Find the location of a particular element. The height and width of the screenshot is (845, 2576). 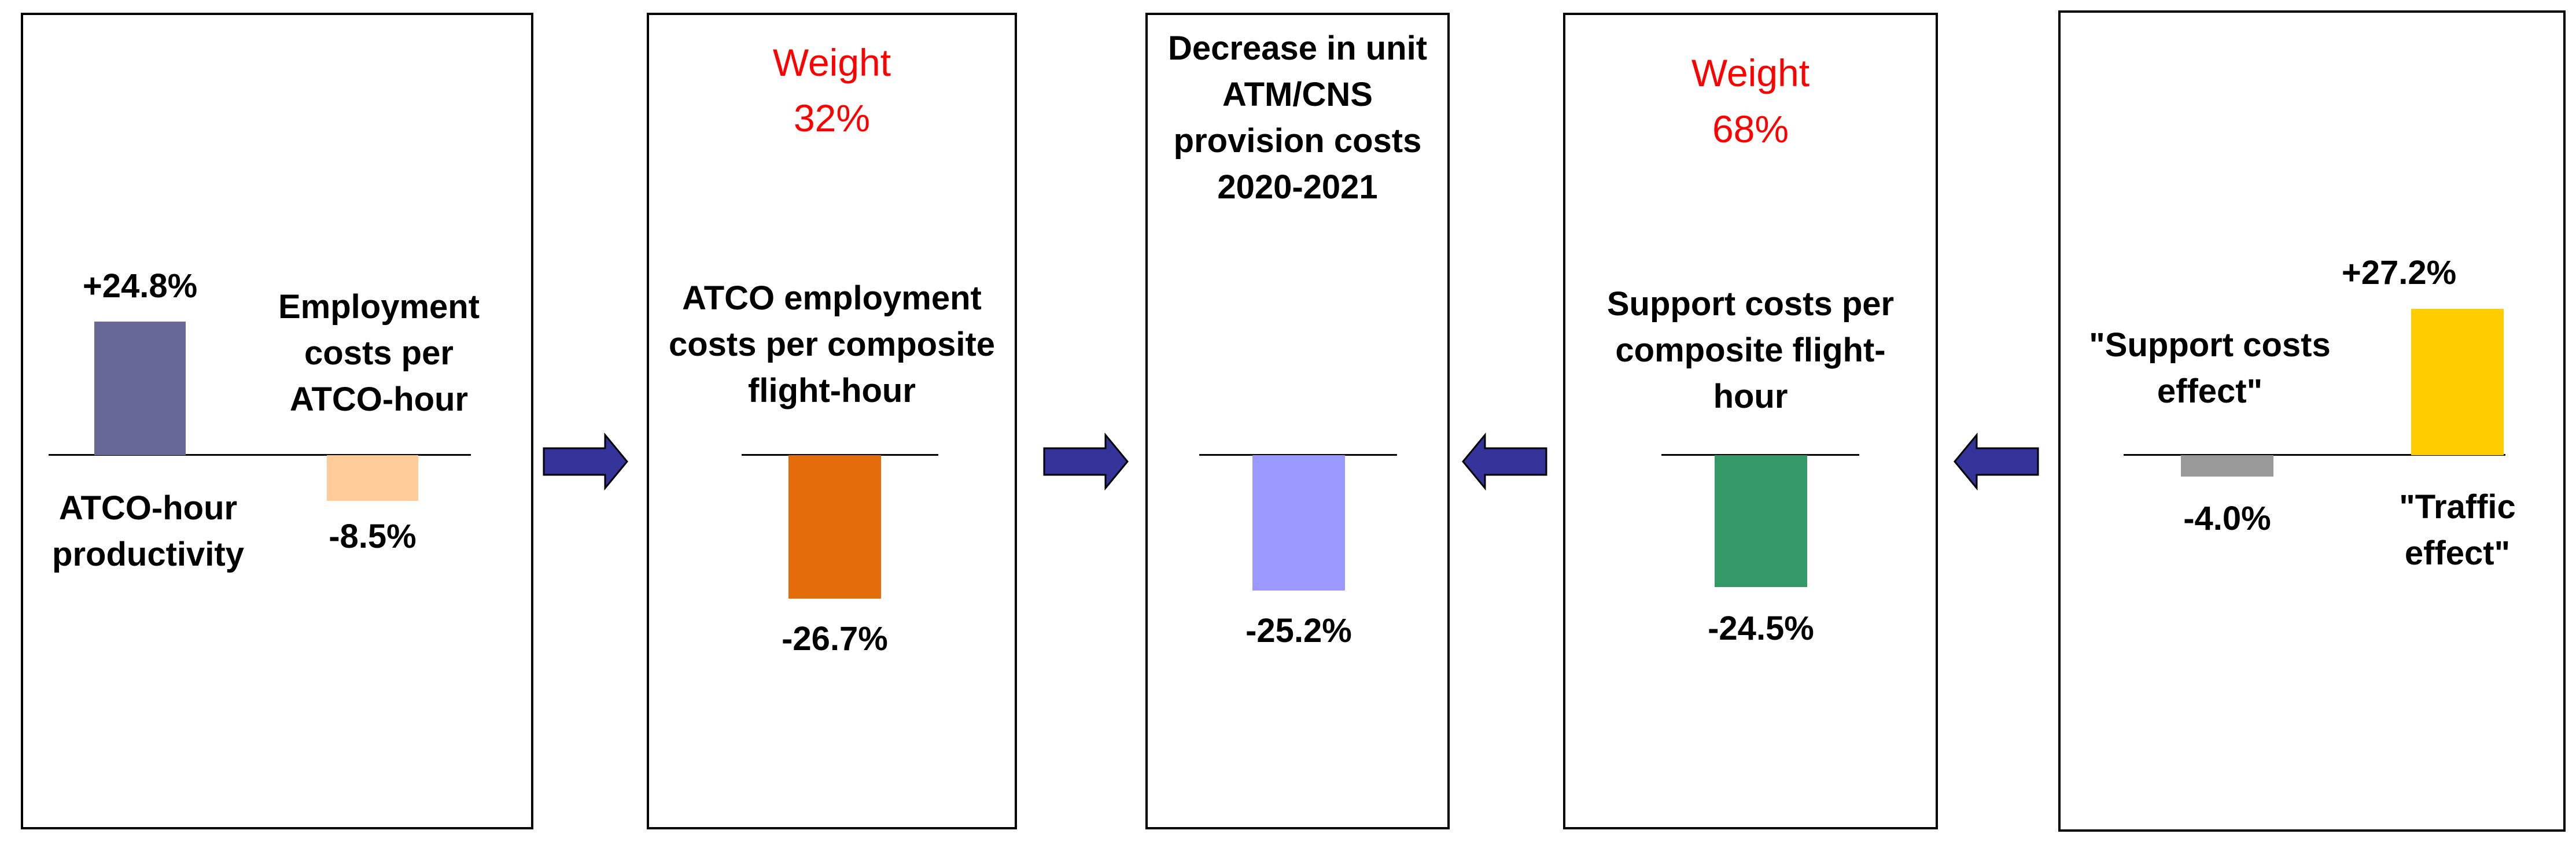

bar-support-costs is located at coordinates (1761, 521).